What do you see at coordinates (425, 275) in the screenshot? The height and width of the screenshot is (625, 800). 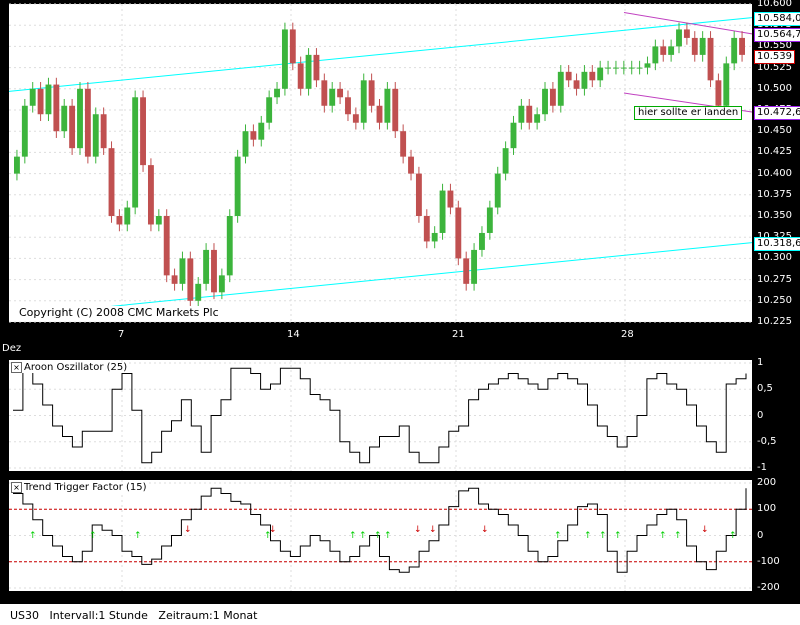 I see `lower-trendline` at bounding box center [425, 275].